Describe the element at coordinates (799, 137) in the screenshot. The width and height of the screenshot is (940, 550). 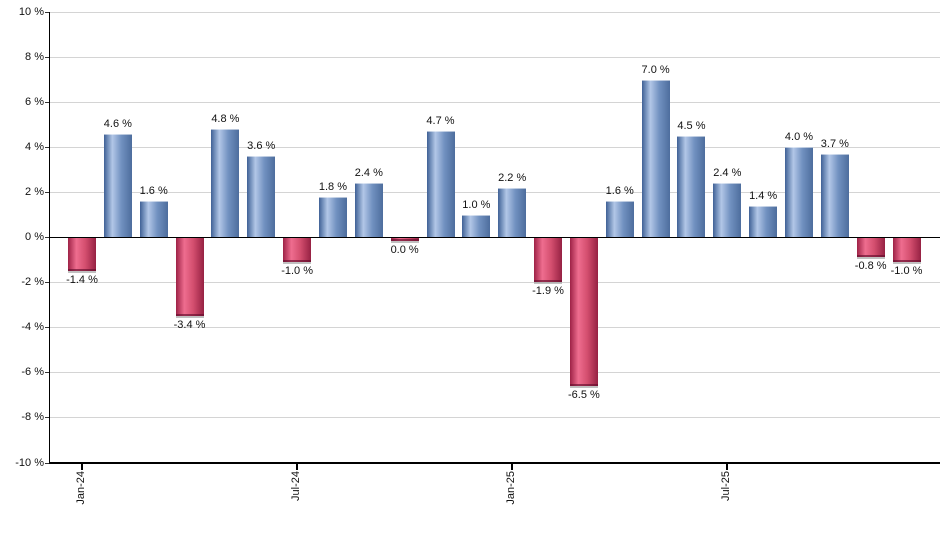
I see `bar-value-label: 4.0 %` at that location.